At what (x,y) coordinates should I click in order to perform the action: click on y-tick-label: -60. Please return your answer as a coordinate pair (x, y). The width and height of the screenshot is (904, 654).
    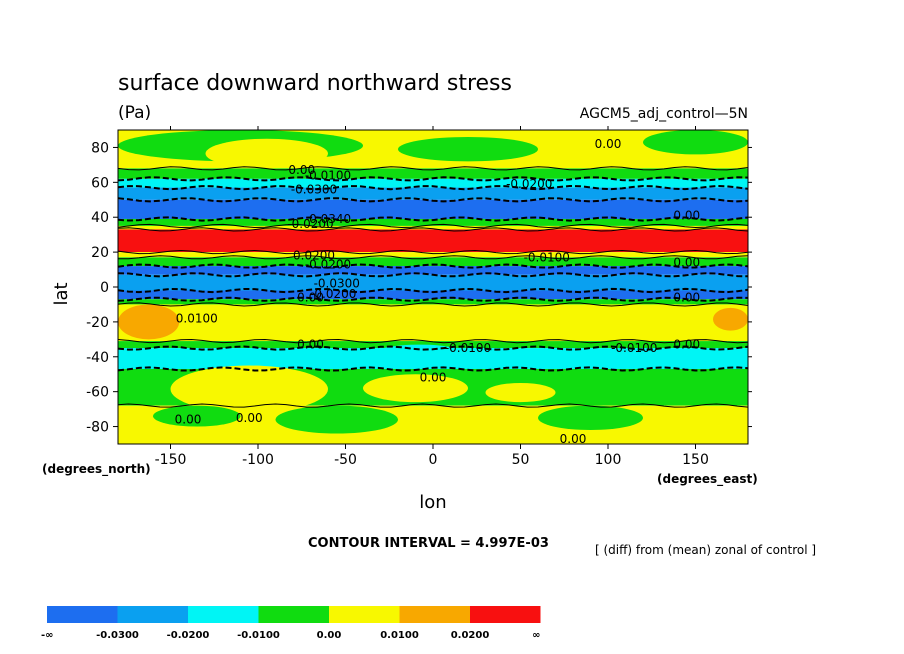
    Looking at the image, I should click on (97, 393).